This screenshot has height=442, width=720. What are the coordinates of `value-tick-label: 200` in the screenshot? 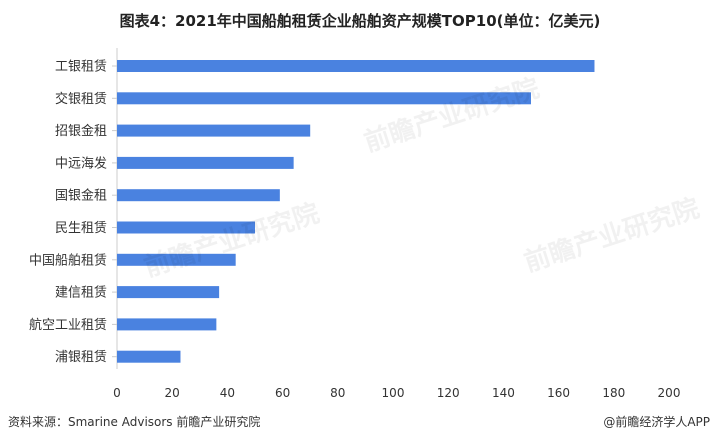 It's located at (669, 393).